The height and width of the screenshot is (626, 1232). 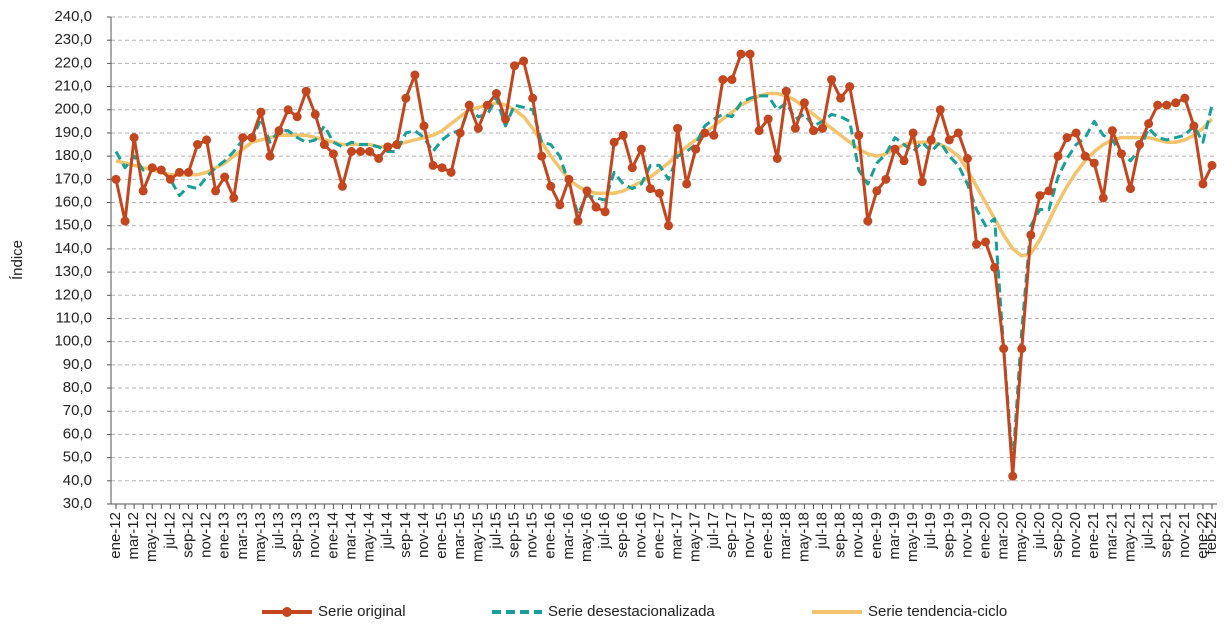 What do you see at coordinates (17, 260) in the screenshot?
I see `y-axis-label: Índice` at bounding box center [17, 260].